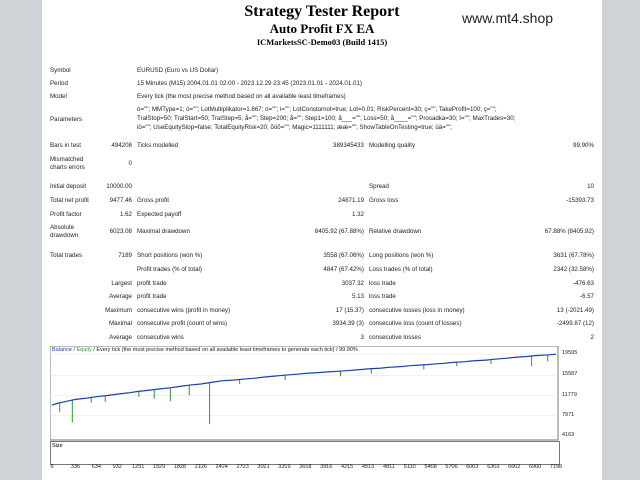 Image resolution: width=640 pixels, height=480 pixels. I want to click on legend-balance: Balance, so click(62, 350).